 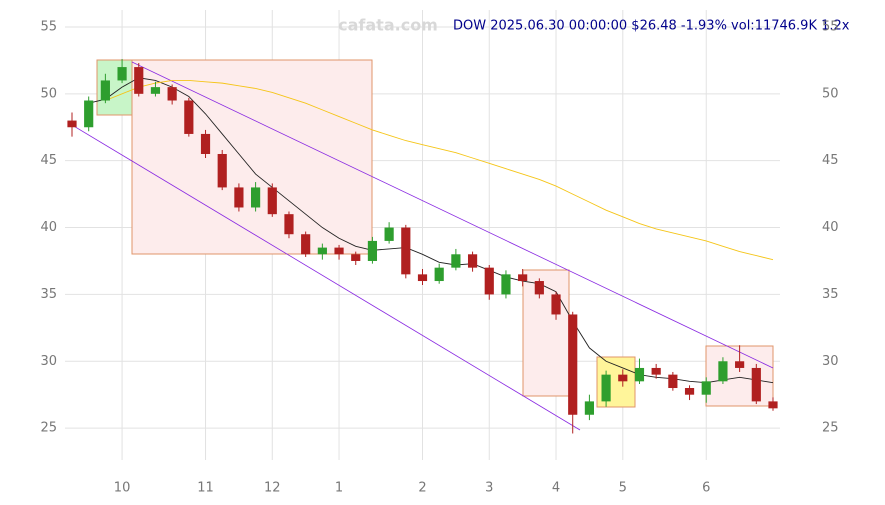 What do you see at coordinates (205, 488) in the screenshot?
I see `x-tick-label: 11` at bounding box center [205, 488].